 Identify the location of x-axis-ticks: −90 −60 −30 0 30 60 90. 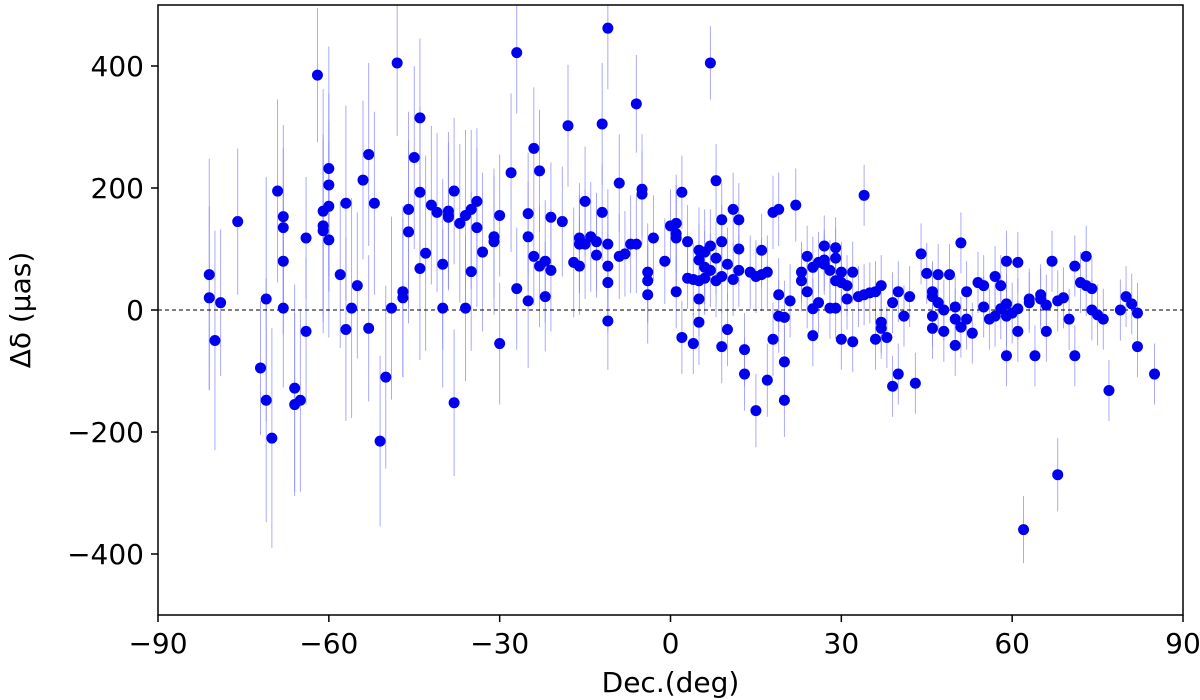
(664, 637).